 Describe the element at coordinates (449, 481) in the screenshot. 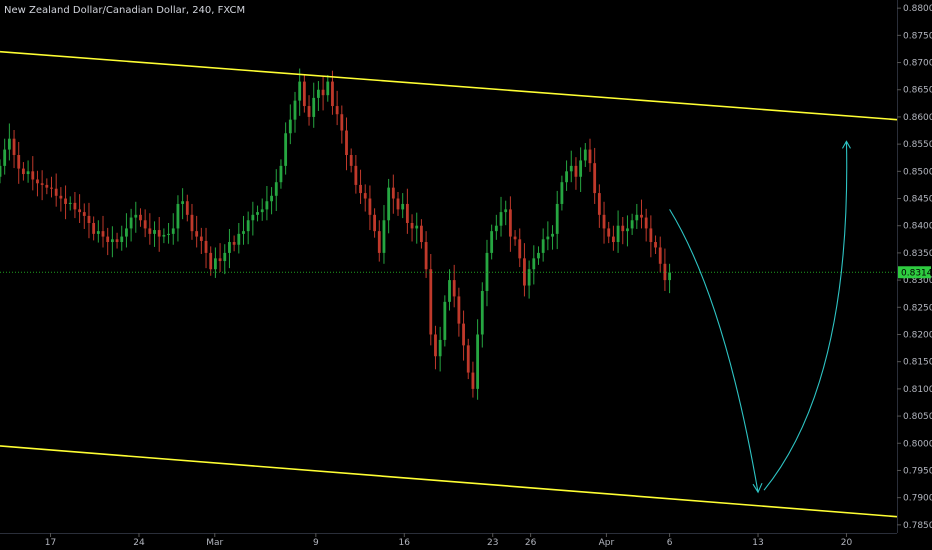

I see `channel-lower-line` at that location.